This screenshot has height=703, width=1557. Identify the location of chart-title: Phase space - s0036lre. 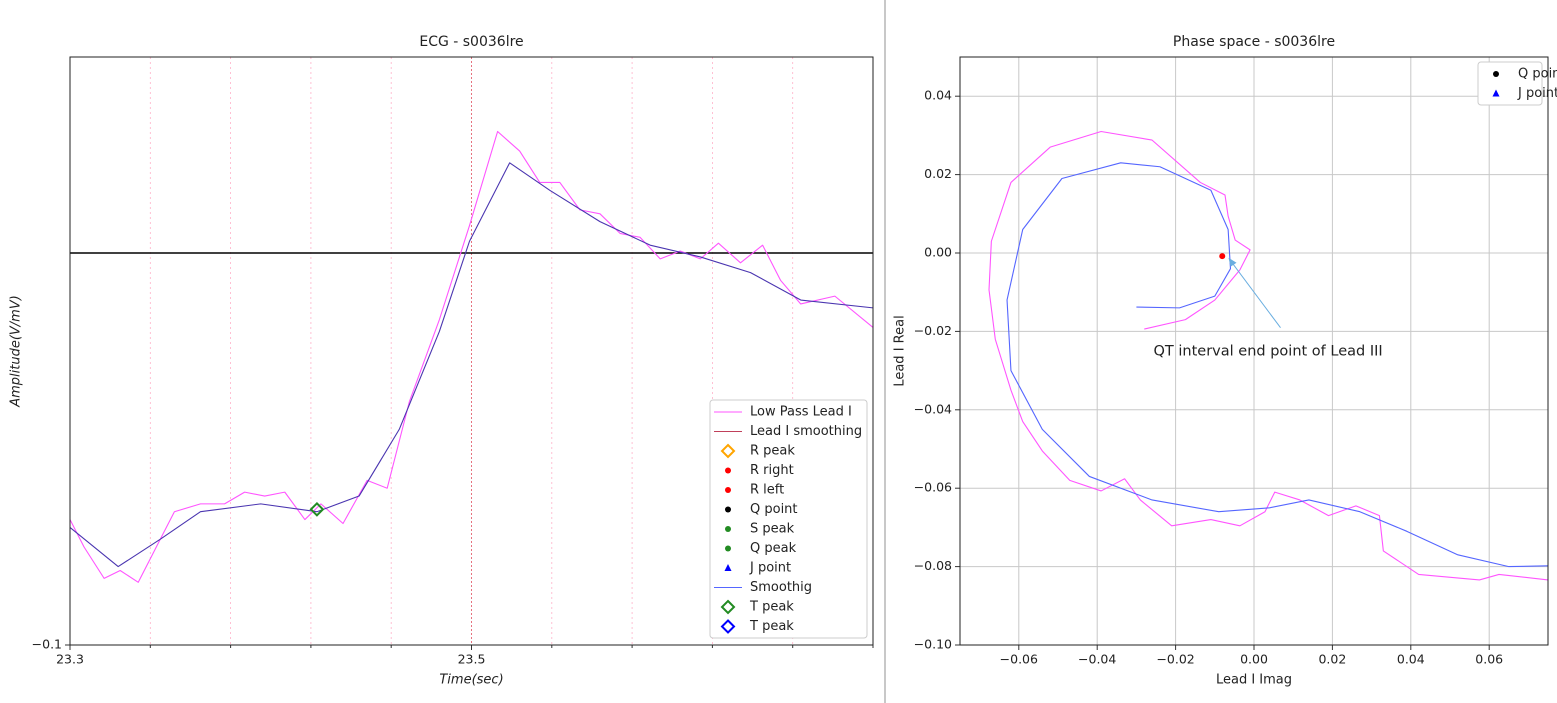
(1254, 42).